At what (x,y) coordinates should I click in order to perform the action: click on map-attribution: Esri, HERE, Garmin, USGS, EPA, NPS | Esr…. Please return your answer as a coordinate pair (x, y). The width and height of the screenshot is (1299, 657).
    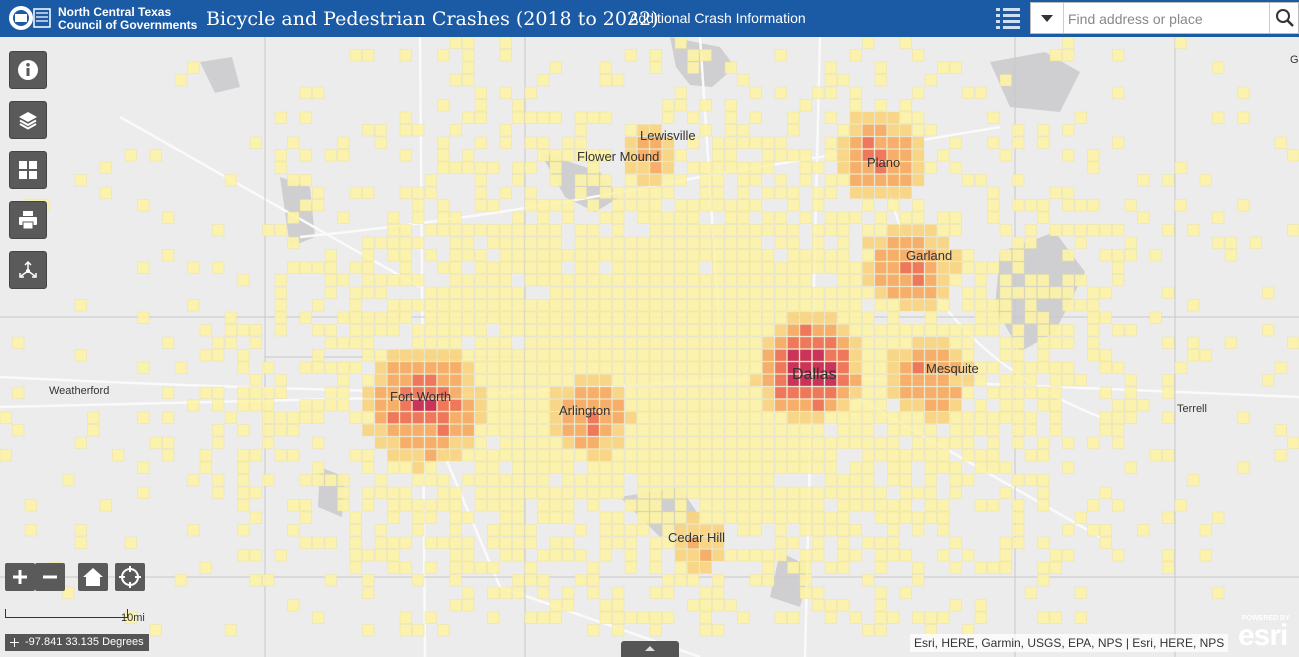
    Looking at the image, I should click on (1069, 643).